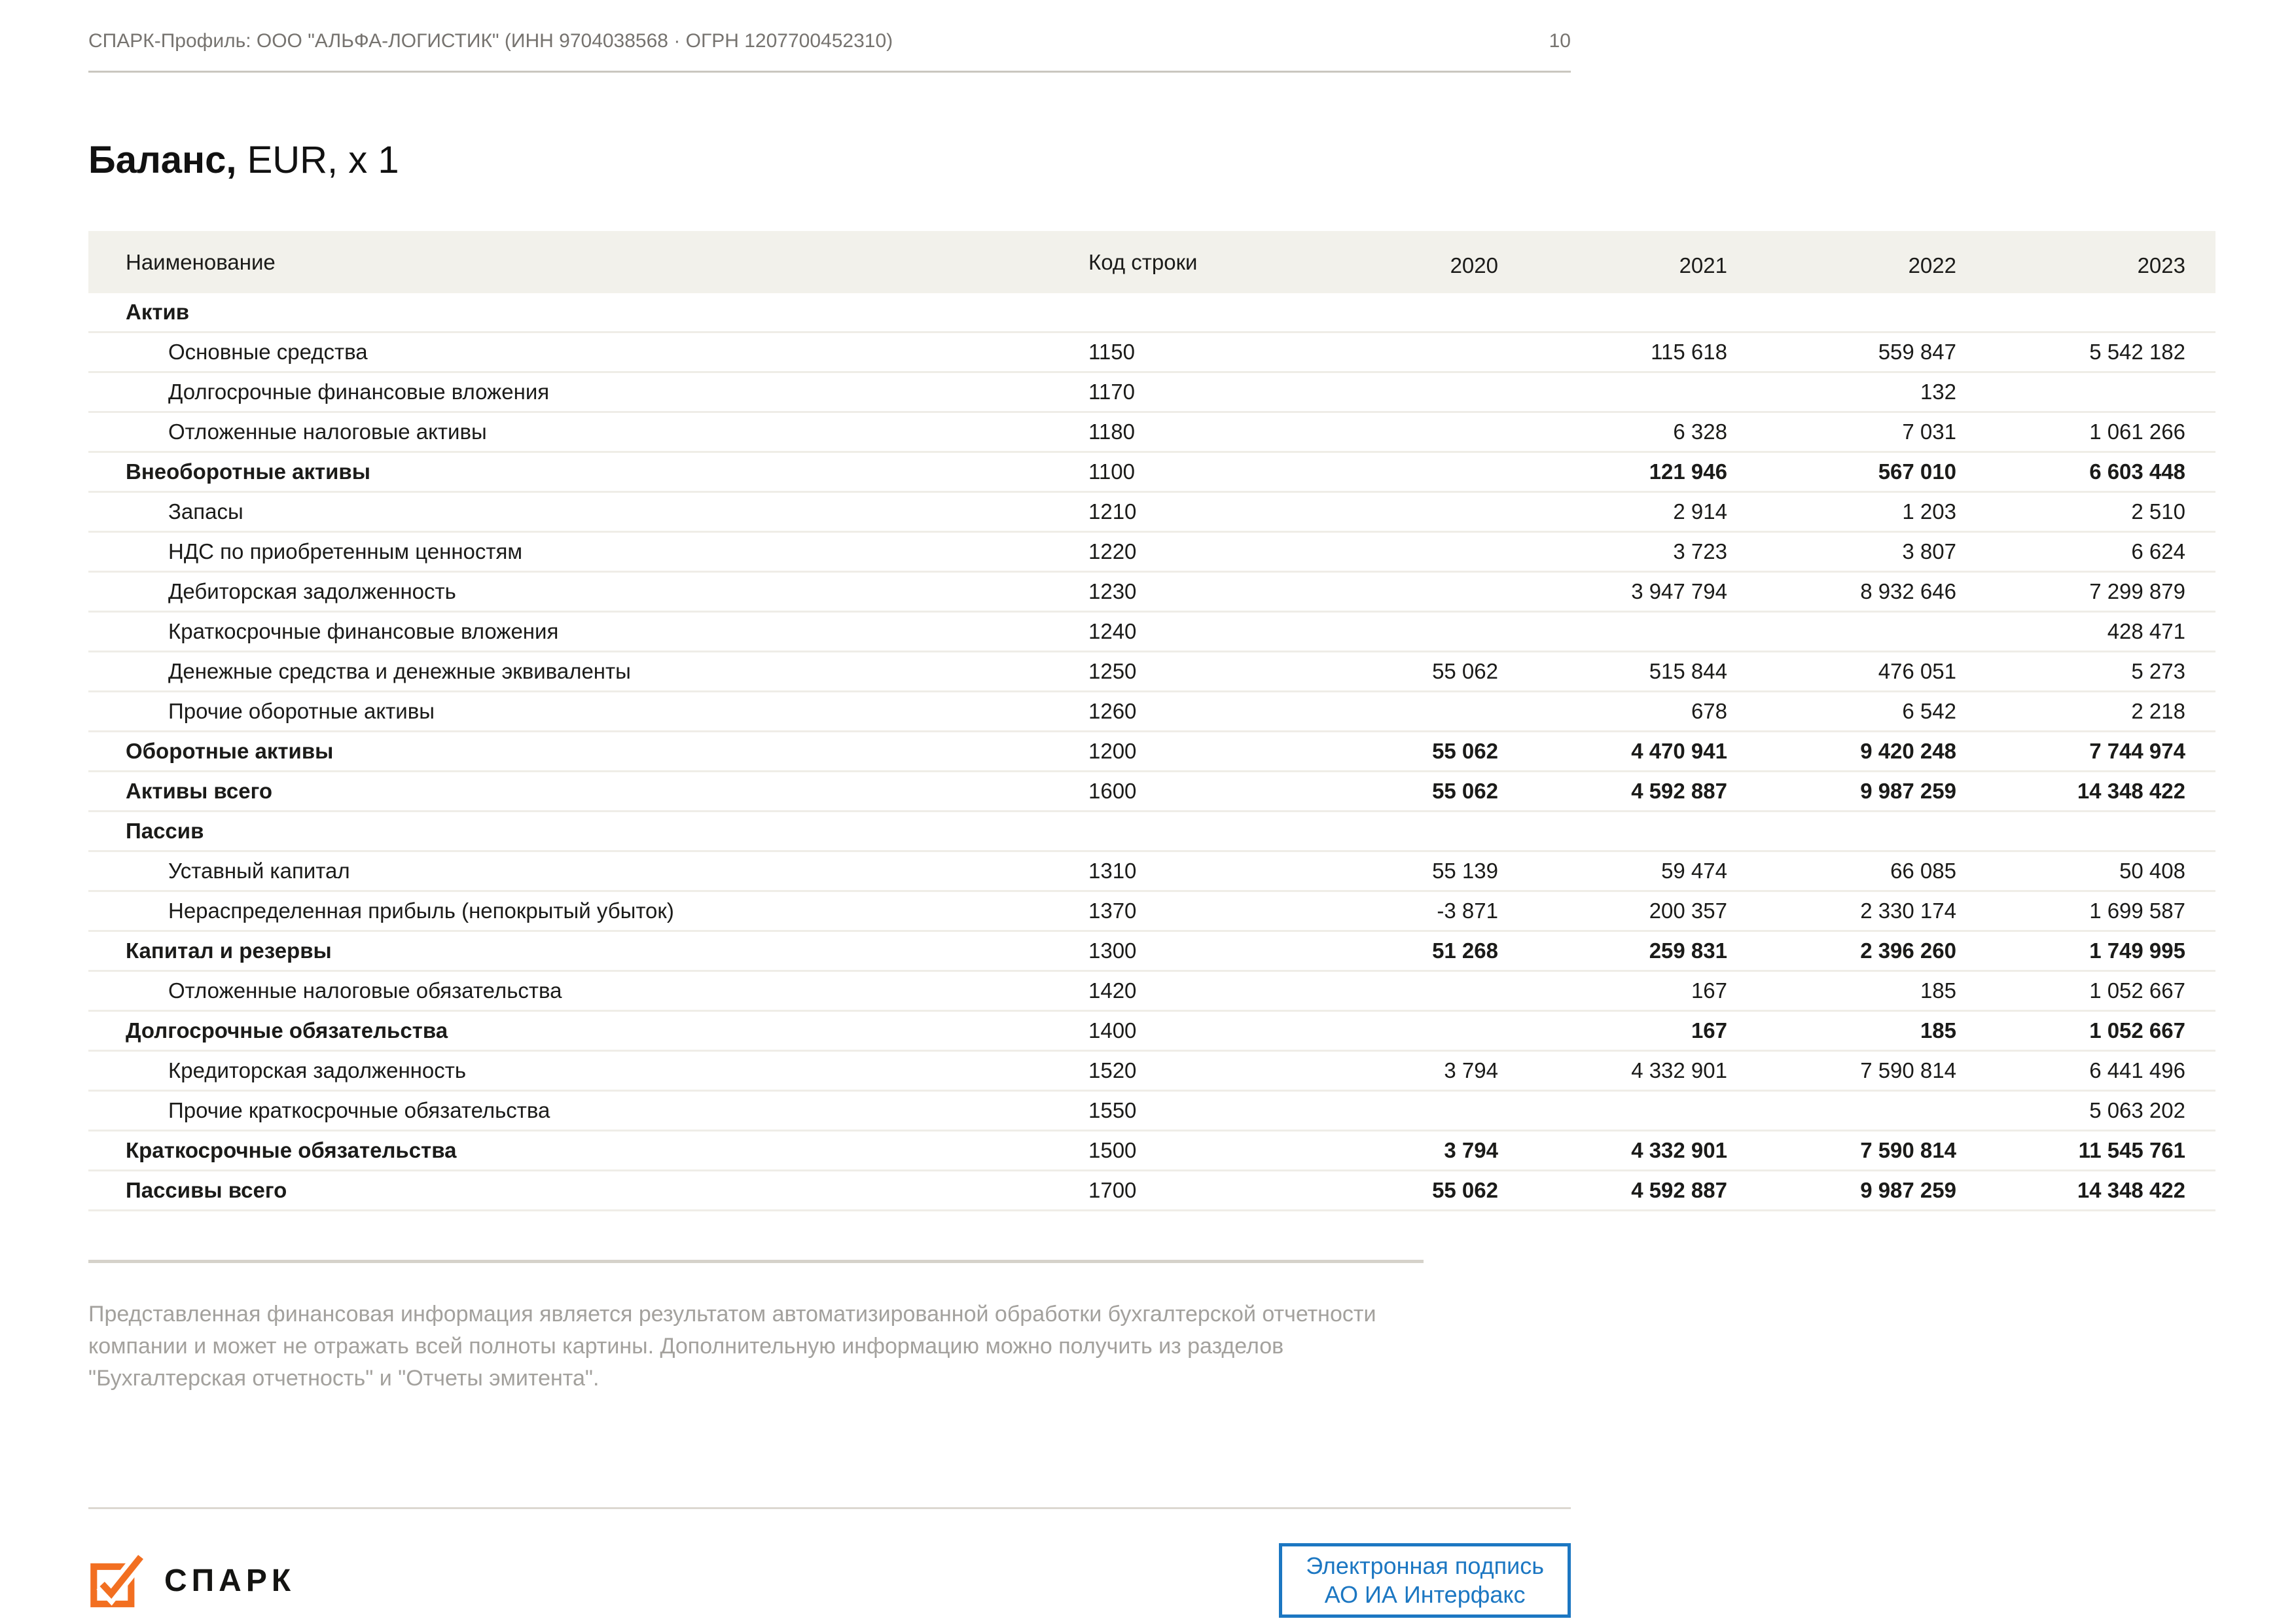  I want to click on row-value-2022: 1 203, so click(1929, 512).